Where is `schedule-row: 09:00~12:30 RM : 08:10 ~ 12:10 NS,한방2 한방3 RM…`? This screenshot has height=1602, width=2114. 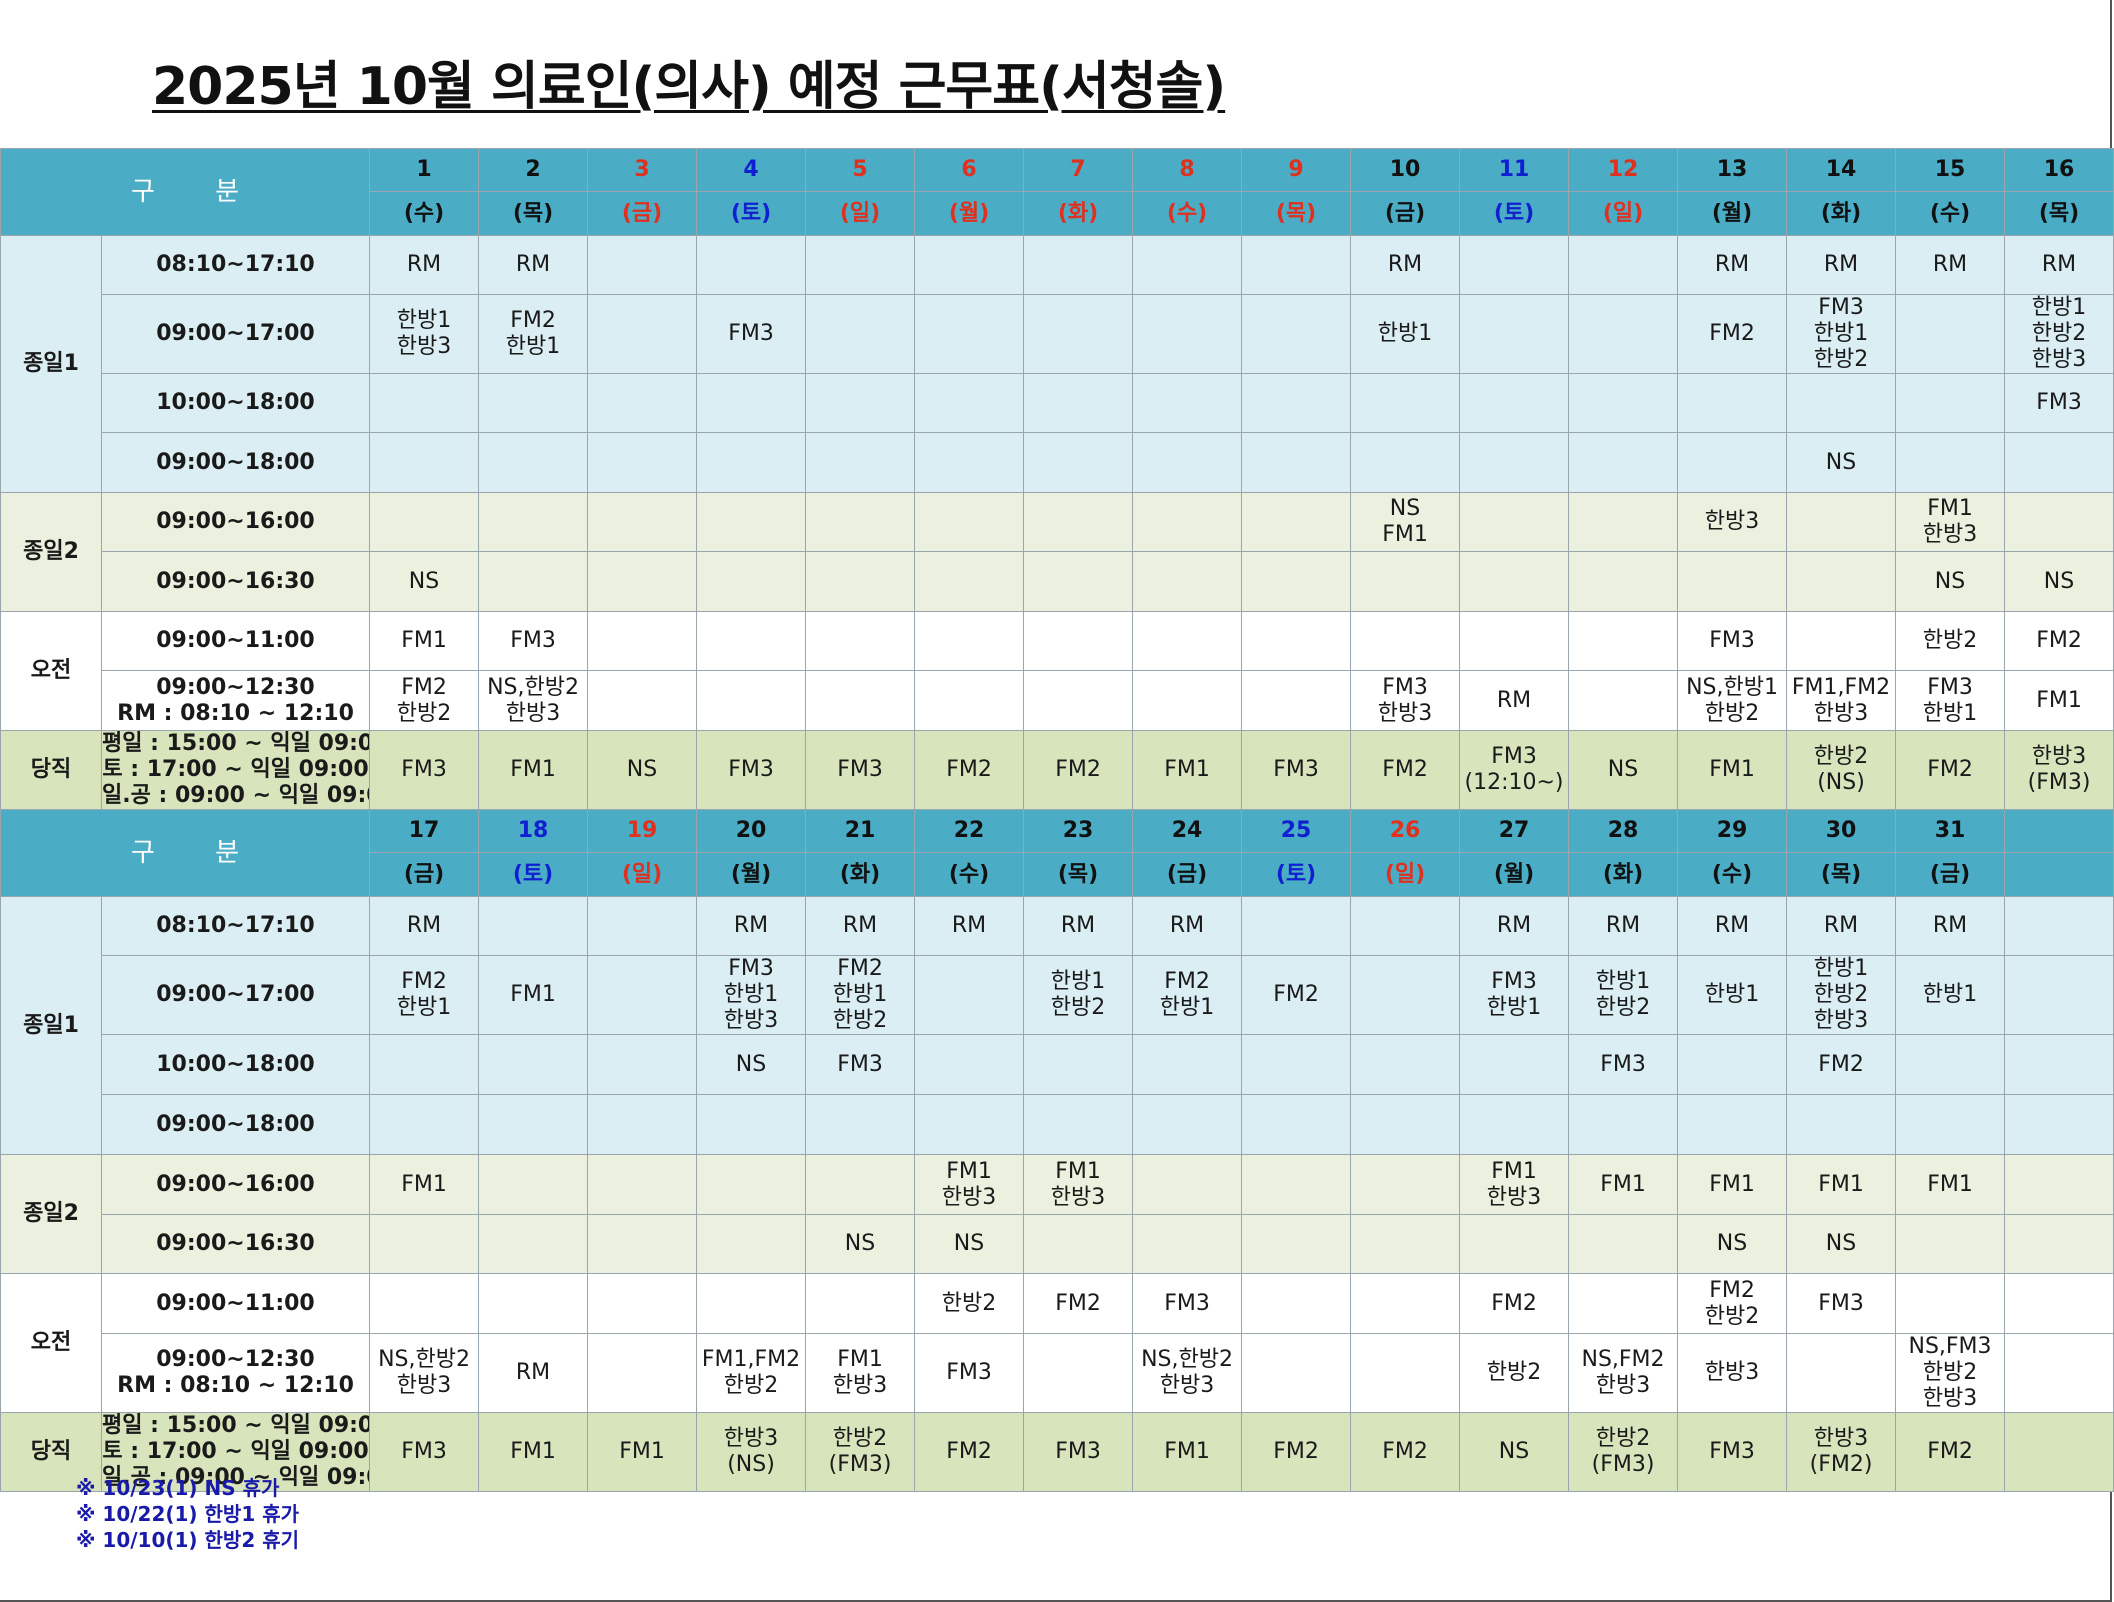 schedule-row: 09:00~12:30 RM : 08:10 ~ 12:10 NS,한방2 한방3 RM… is located at coordinates (1057, 1373).